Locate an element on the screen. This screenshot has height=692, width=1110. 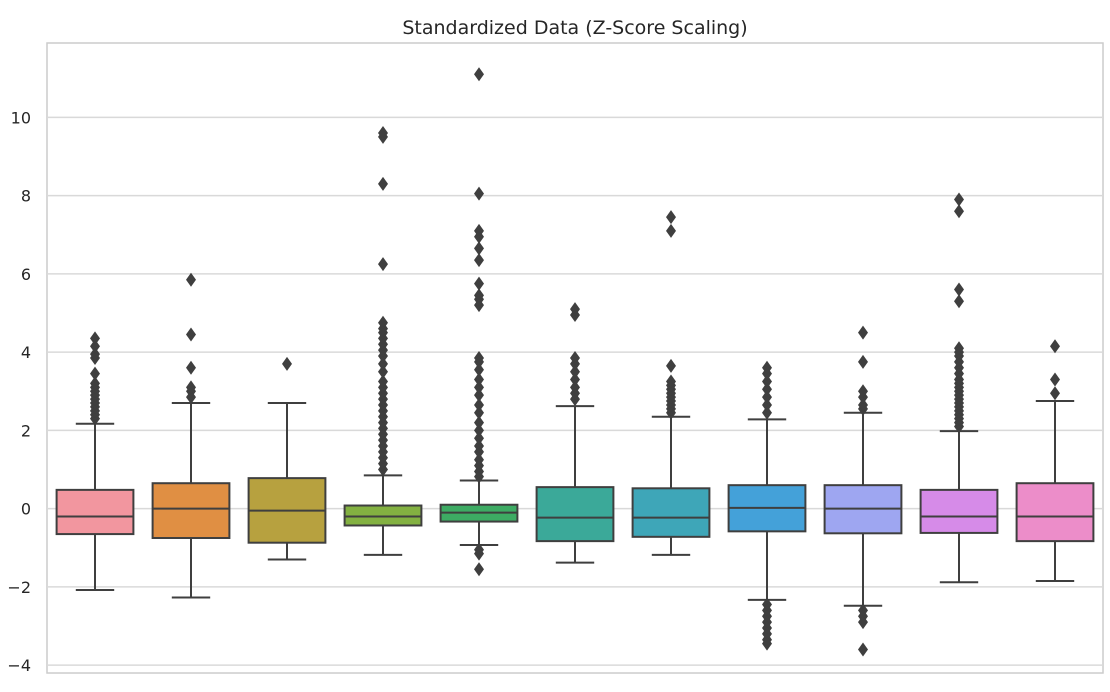
chart-title: Standardized Data (Z-Score Scaling) is located at coordinates (574, 28).